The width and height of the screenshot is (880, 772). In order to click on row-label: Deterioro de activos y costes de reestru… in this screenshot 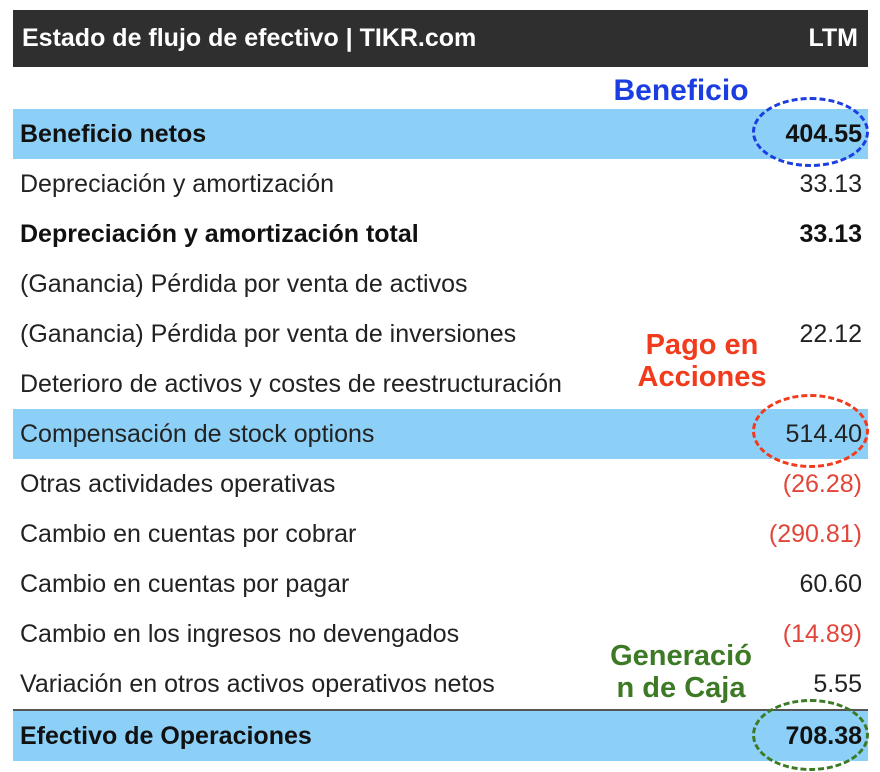, I will do `click(291, 383)`.